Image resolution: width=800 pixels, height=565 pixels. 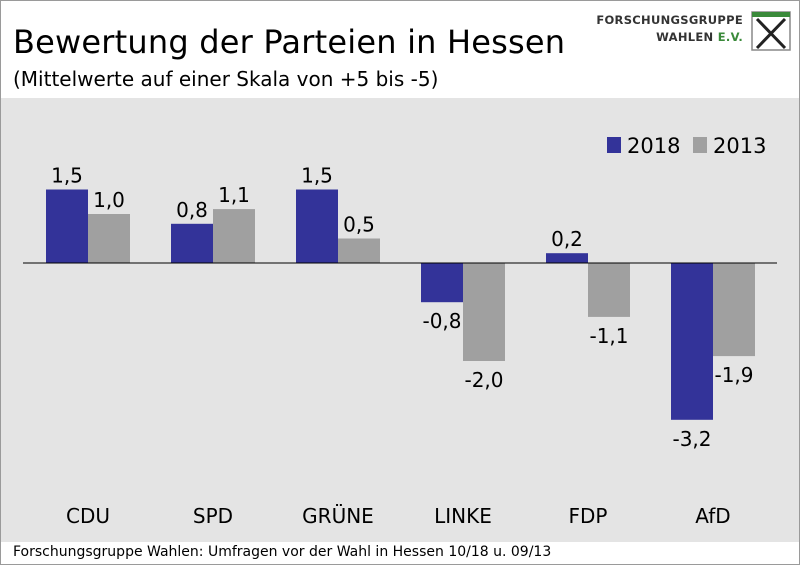 I want to click on ballot-cross-icon, so click(x=771, y=31).